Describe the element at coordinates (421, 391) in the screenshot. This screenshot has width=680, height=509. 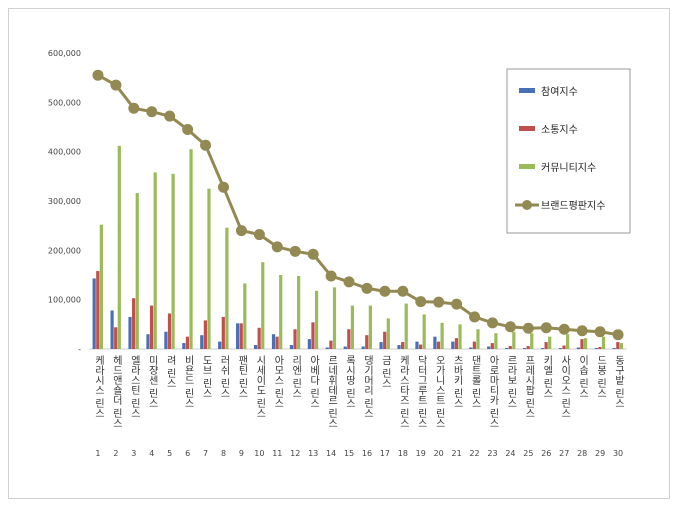
I see `category-label: 닥터그루트 린스` at that location.